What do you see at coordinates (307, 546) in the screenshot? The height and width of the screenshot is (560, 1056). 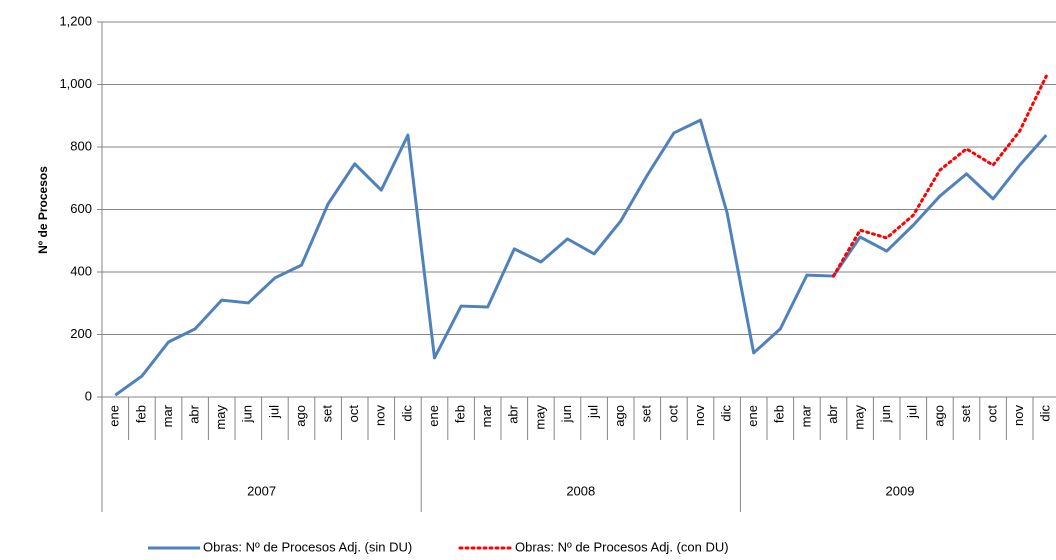 I see `legend-label: Obras: Nº de Procesos Adj. (sin DU)` at bounding box center [307, 546].